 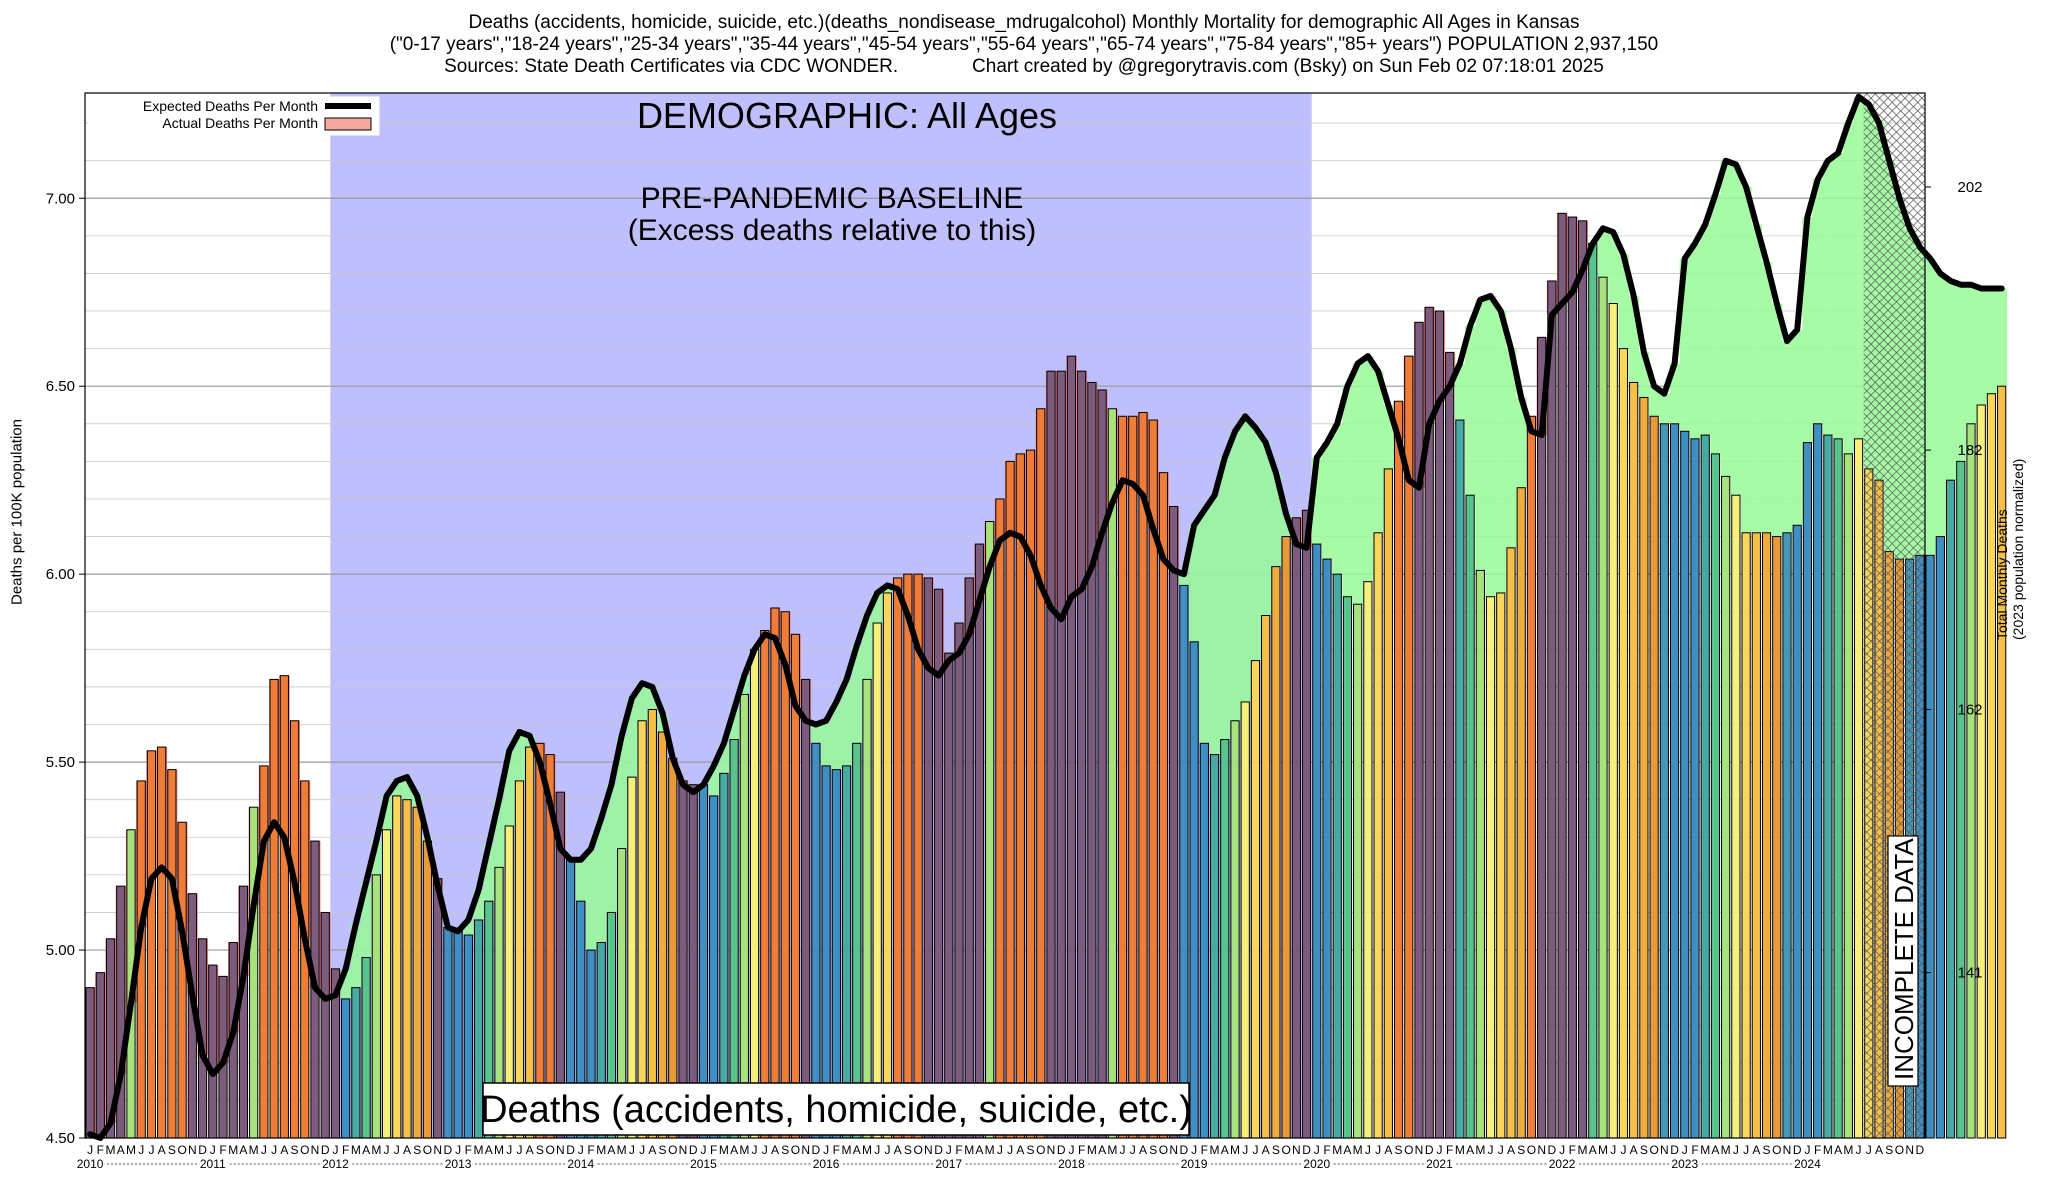 What do you see at coordinates (1903, 961) in the screenshot?
I see `incomplete-box` at bounding box center [1903, 961].